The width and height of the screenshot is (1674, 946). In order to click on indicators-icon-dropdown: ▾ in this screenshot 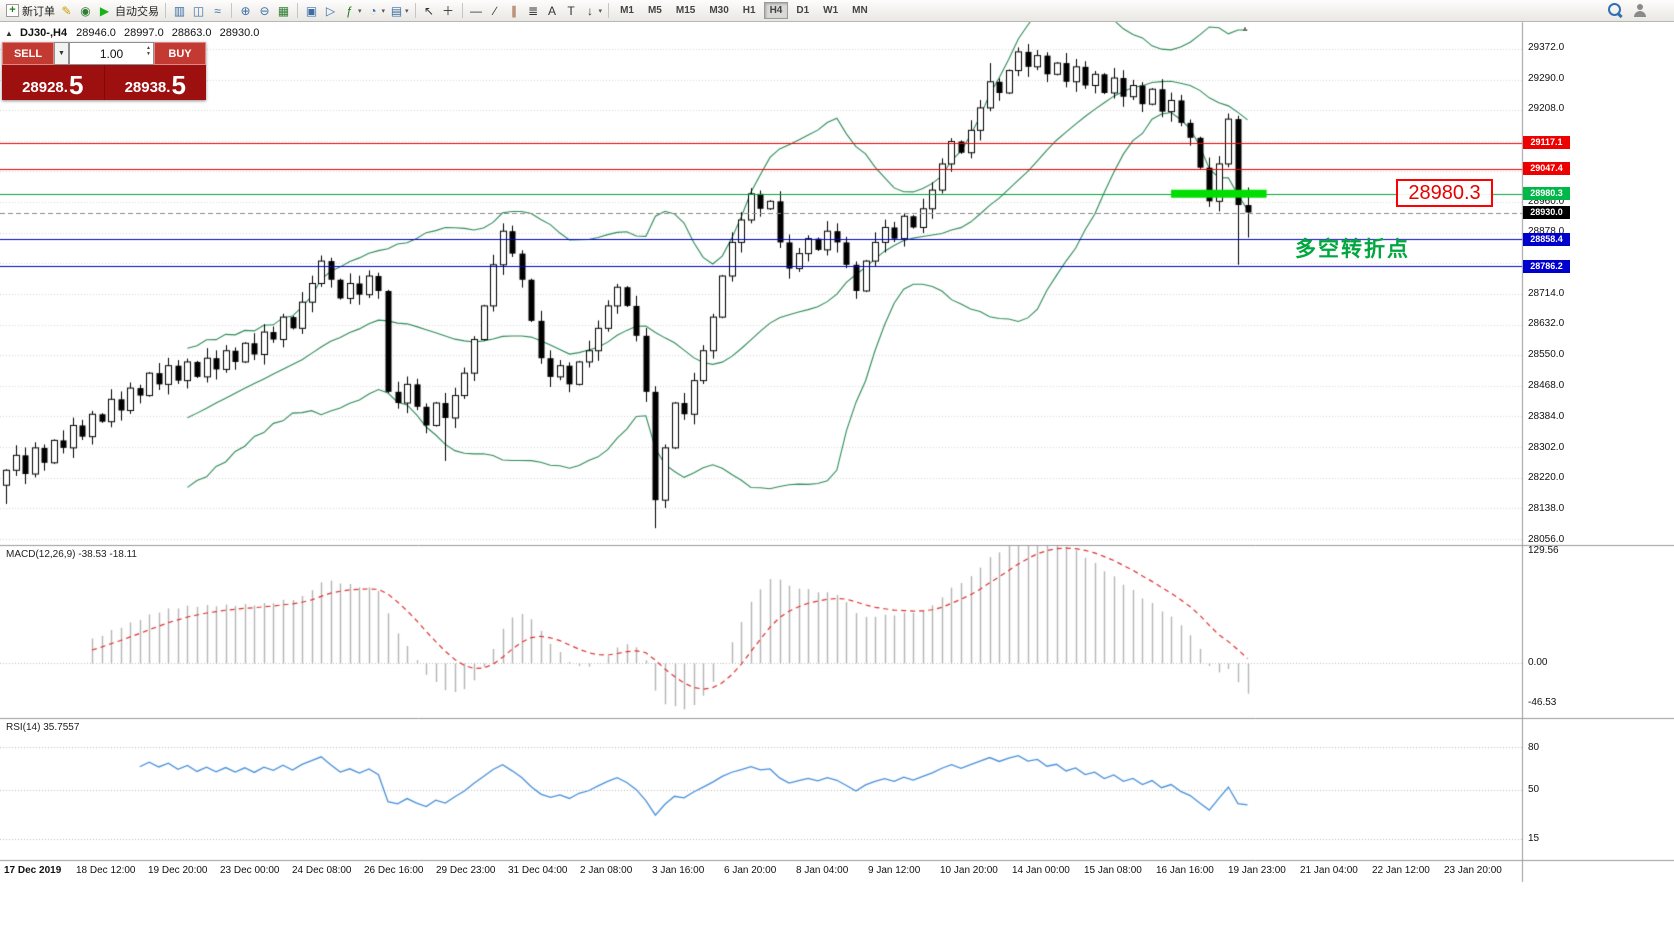, I will do `click(360, 11)`.